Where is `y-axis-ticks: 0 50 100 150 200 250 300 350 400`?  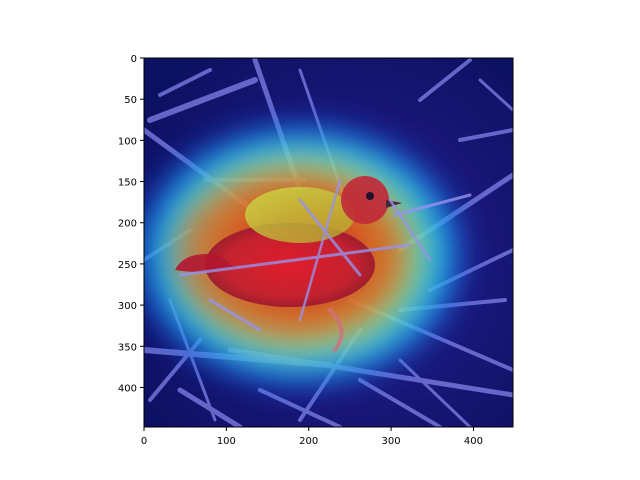 y-axis-ticks: 0 50 100 150 200 250 300 350 400 is located at coordinates (131, 224).